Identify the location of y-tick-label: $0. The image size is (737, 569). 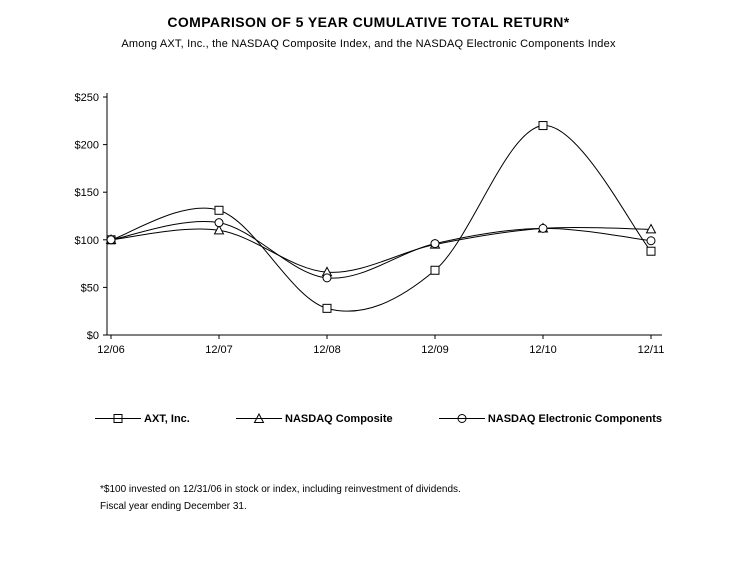
(93, 336).